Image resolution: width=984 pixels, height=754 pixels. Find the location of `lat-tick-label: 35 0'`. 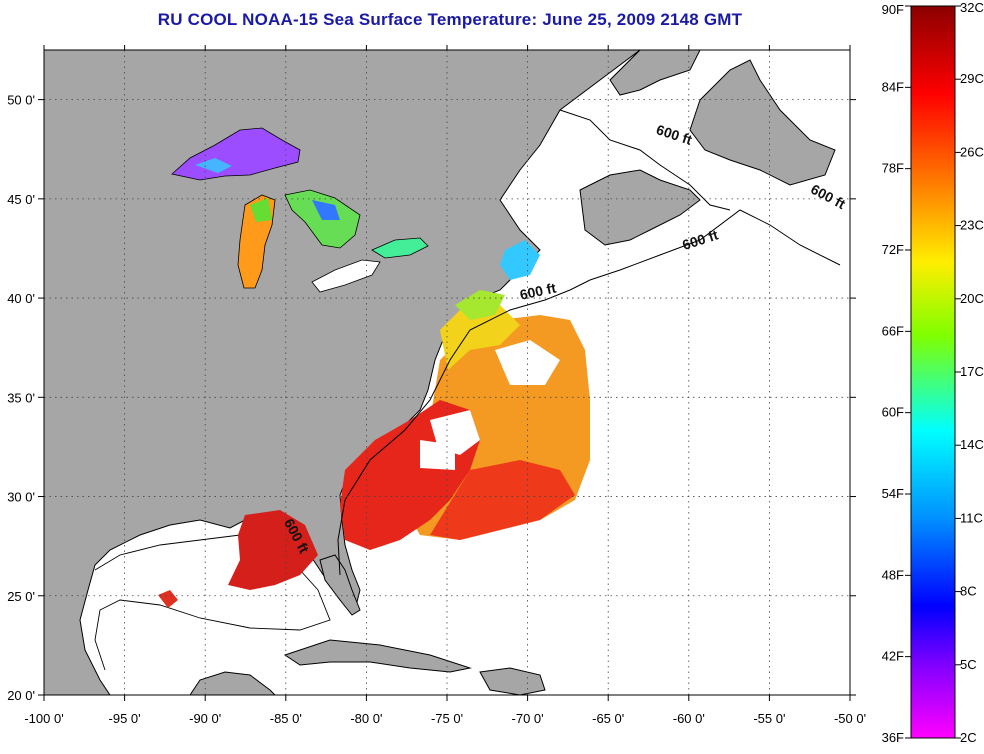

lat-tick-label: 35 0' is located at coordinates (21, 397).